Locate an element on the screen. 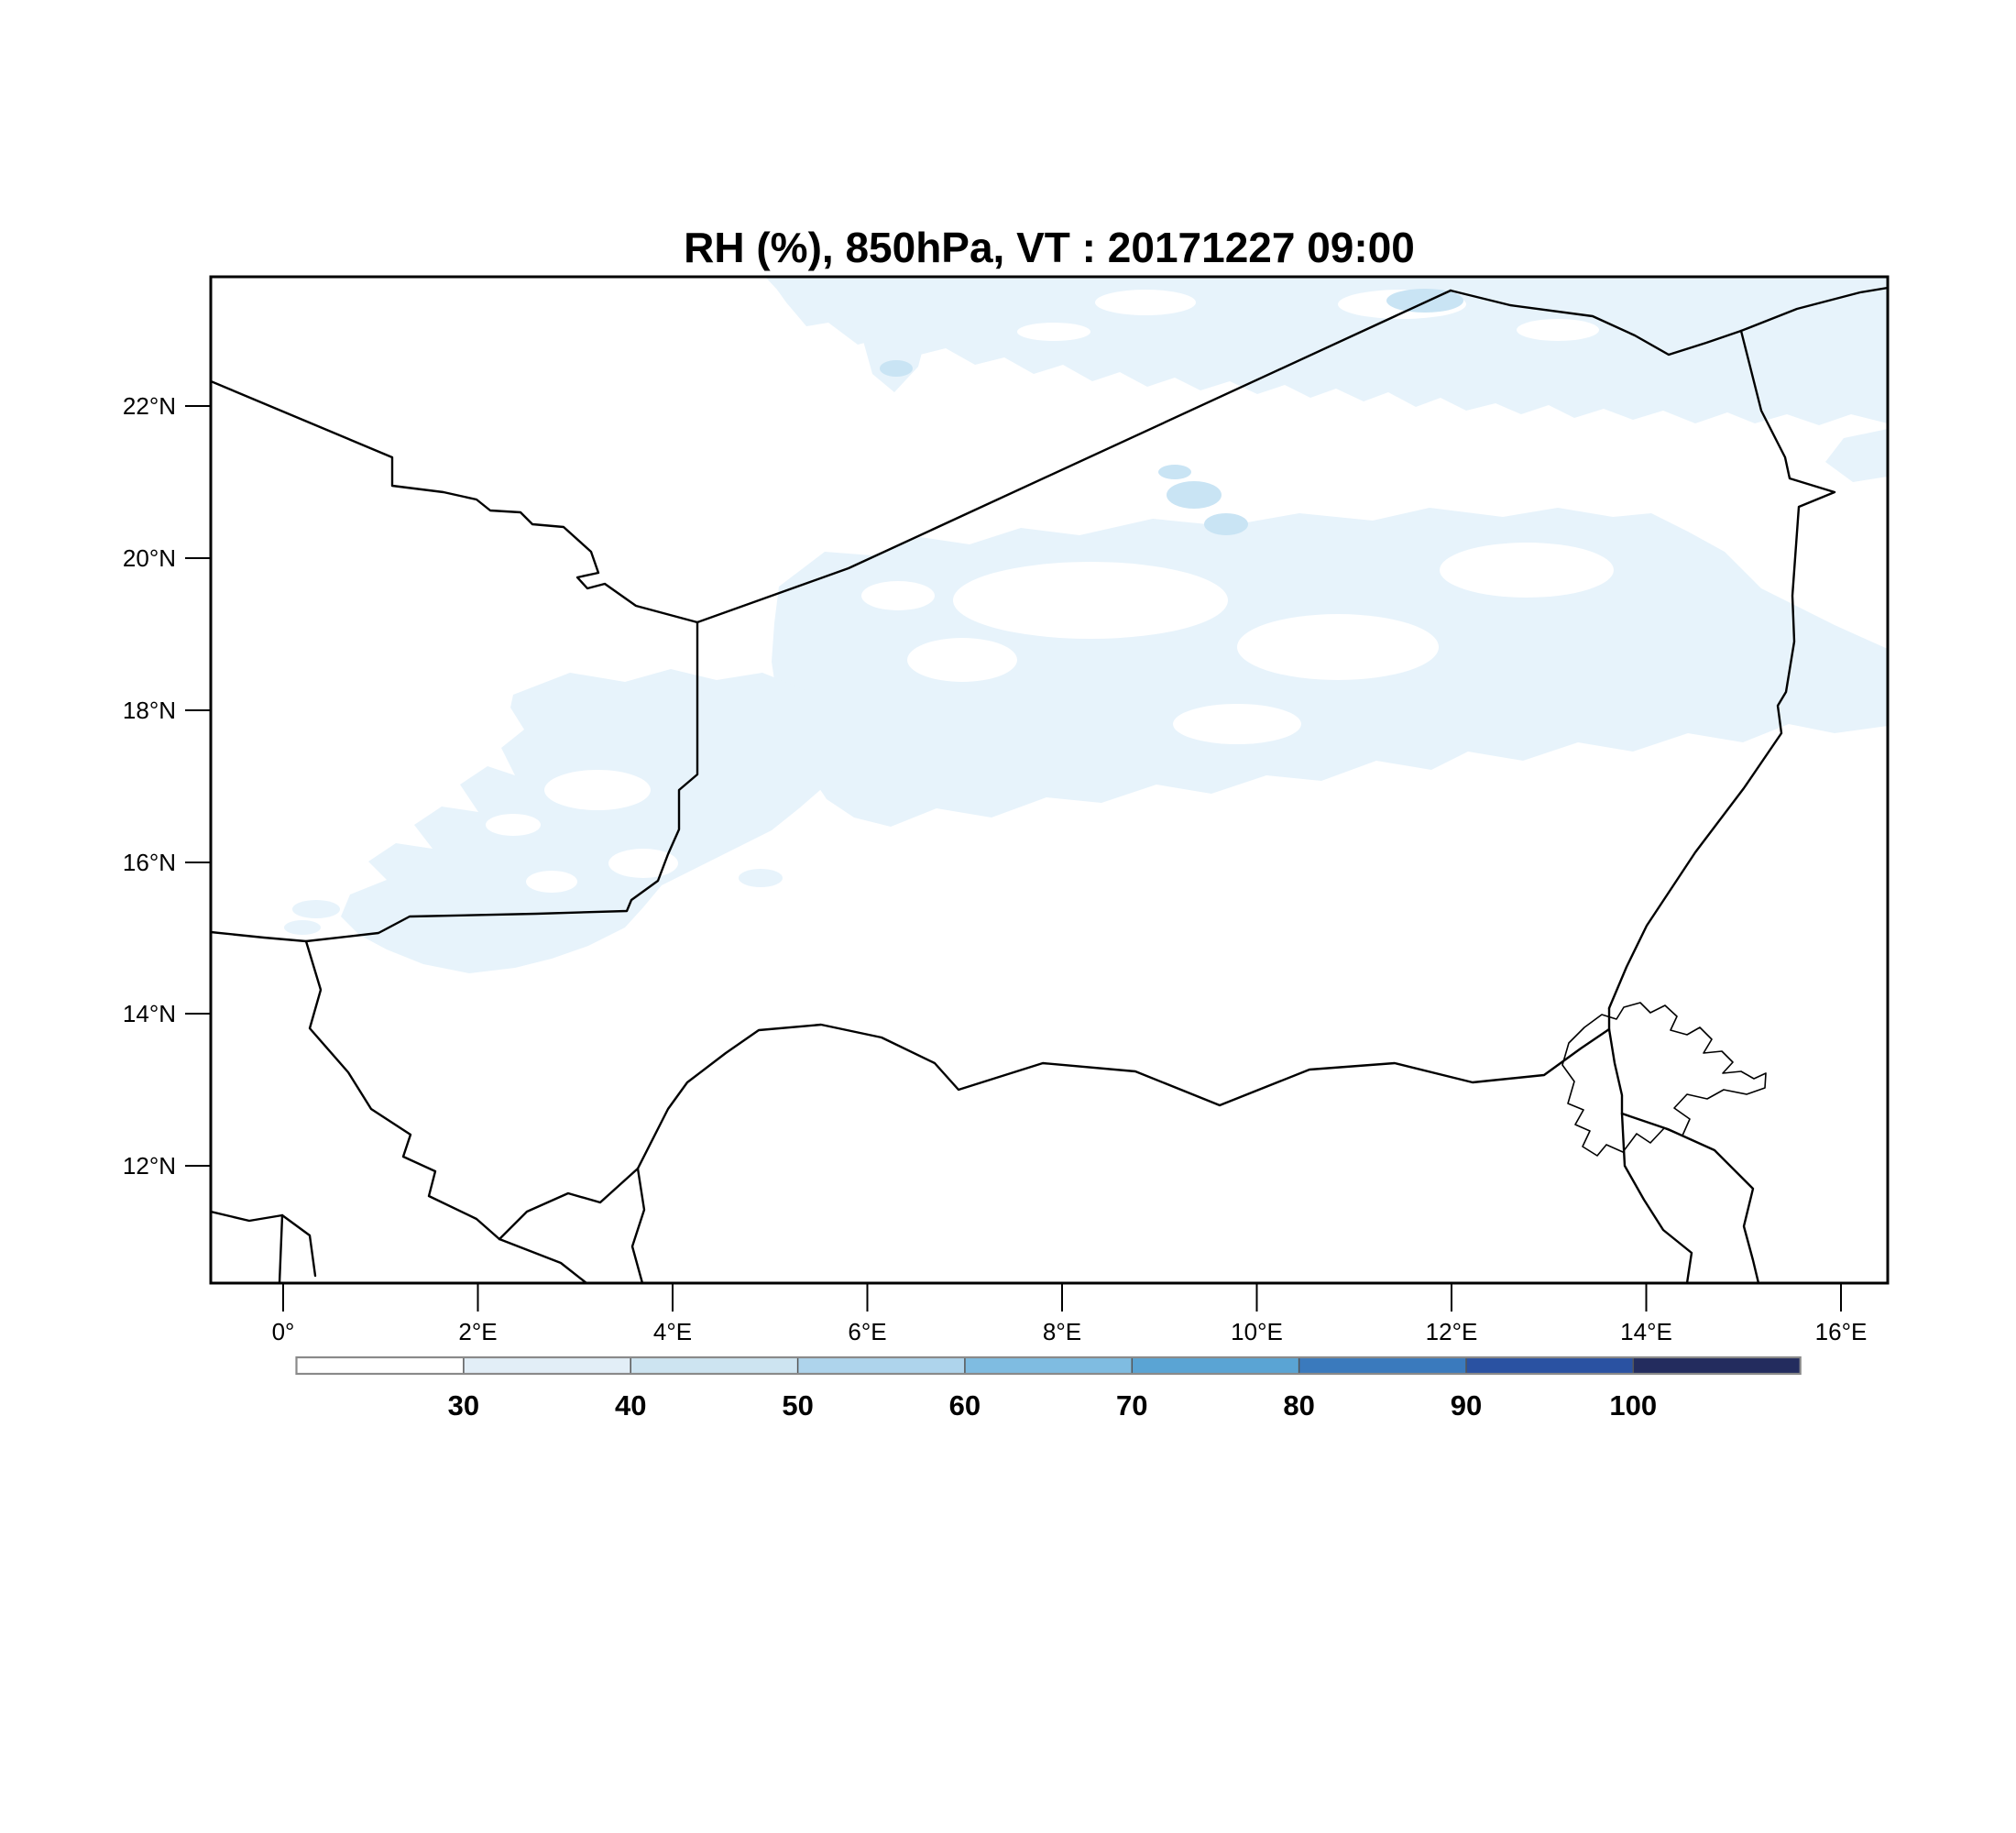 The image size is (2016, 1833). border-chad-cameroon is located at coordinates (1690, 1197).